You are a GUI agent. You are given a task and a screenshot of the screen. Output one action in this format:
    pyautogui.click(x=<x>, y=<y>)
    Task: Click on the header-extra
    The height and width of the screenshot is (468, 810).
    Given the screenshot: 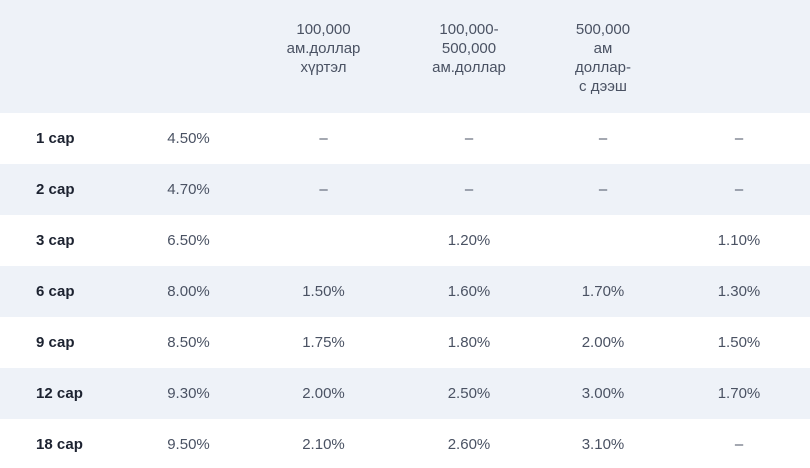 What is the action you would take?
    pyautogui.click(x=739, y=56)
    